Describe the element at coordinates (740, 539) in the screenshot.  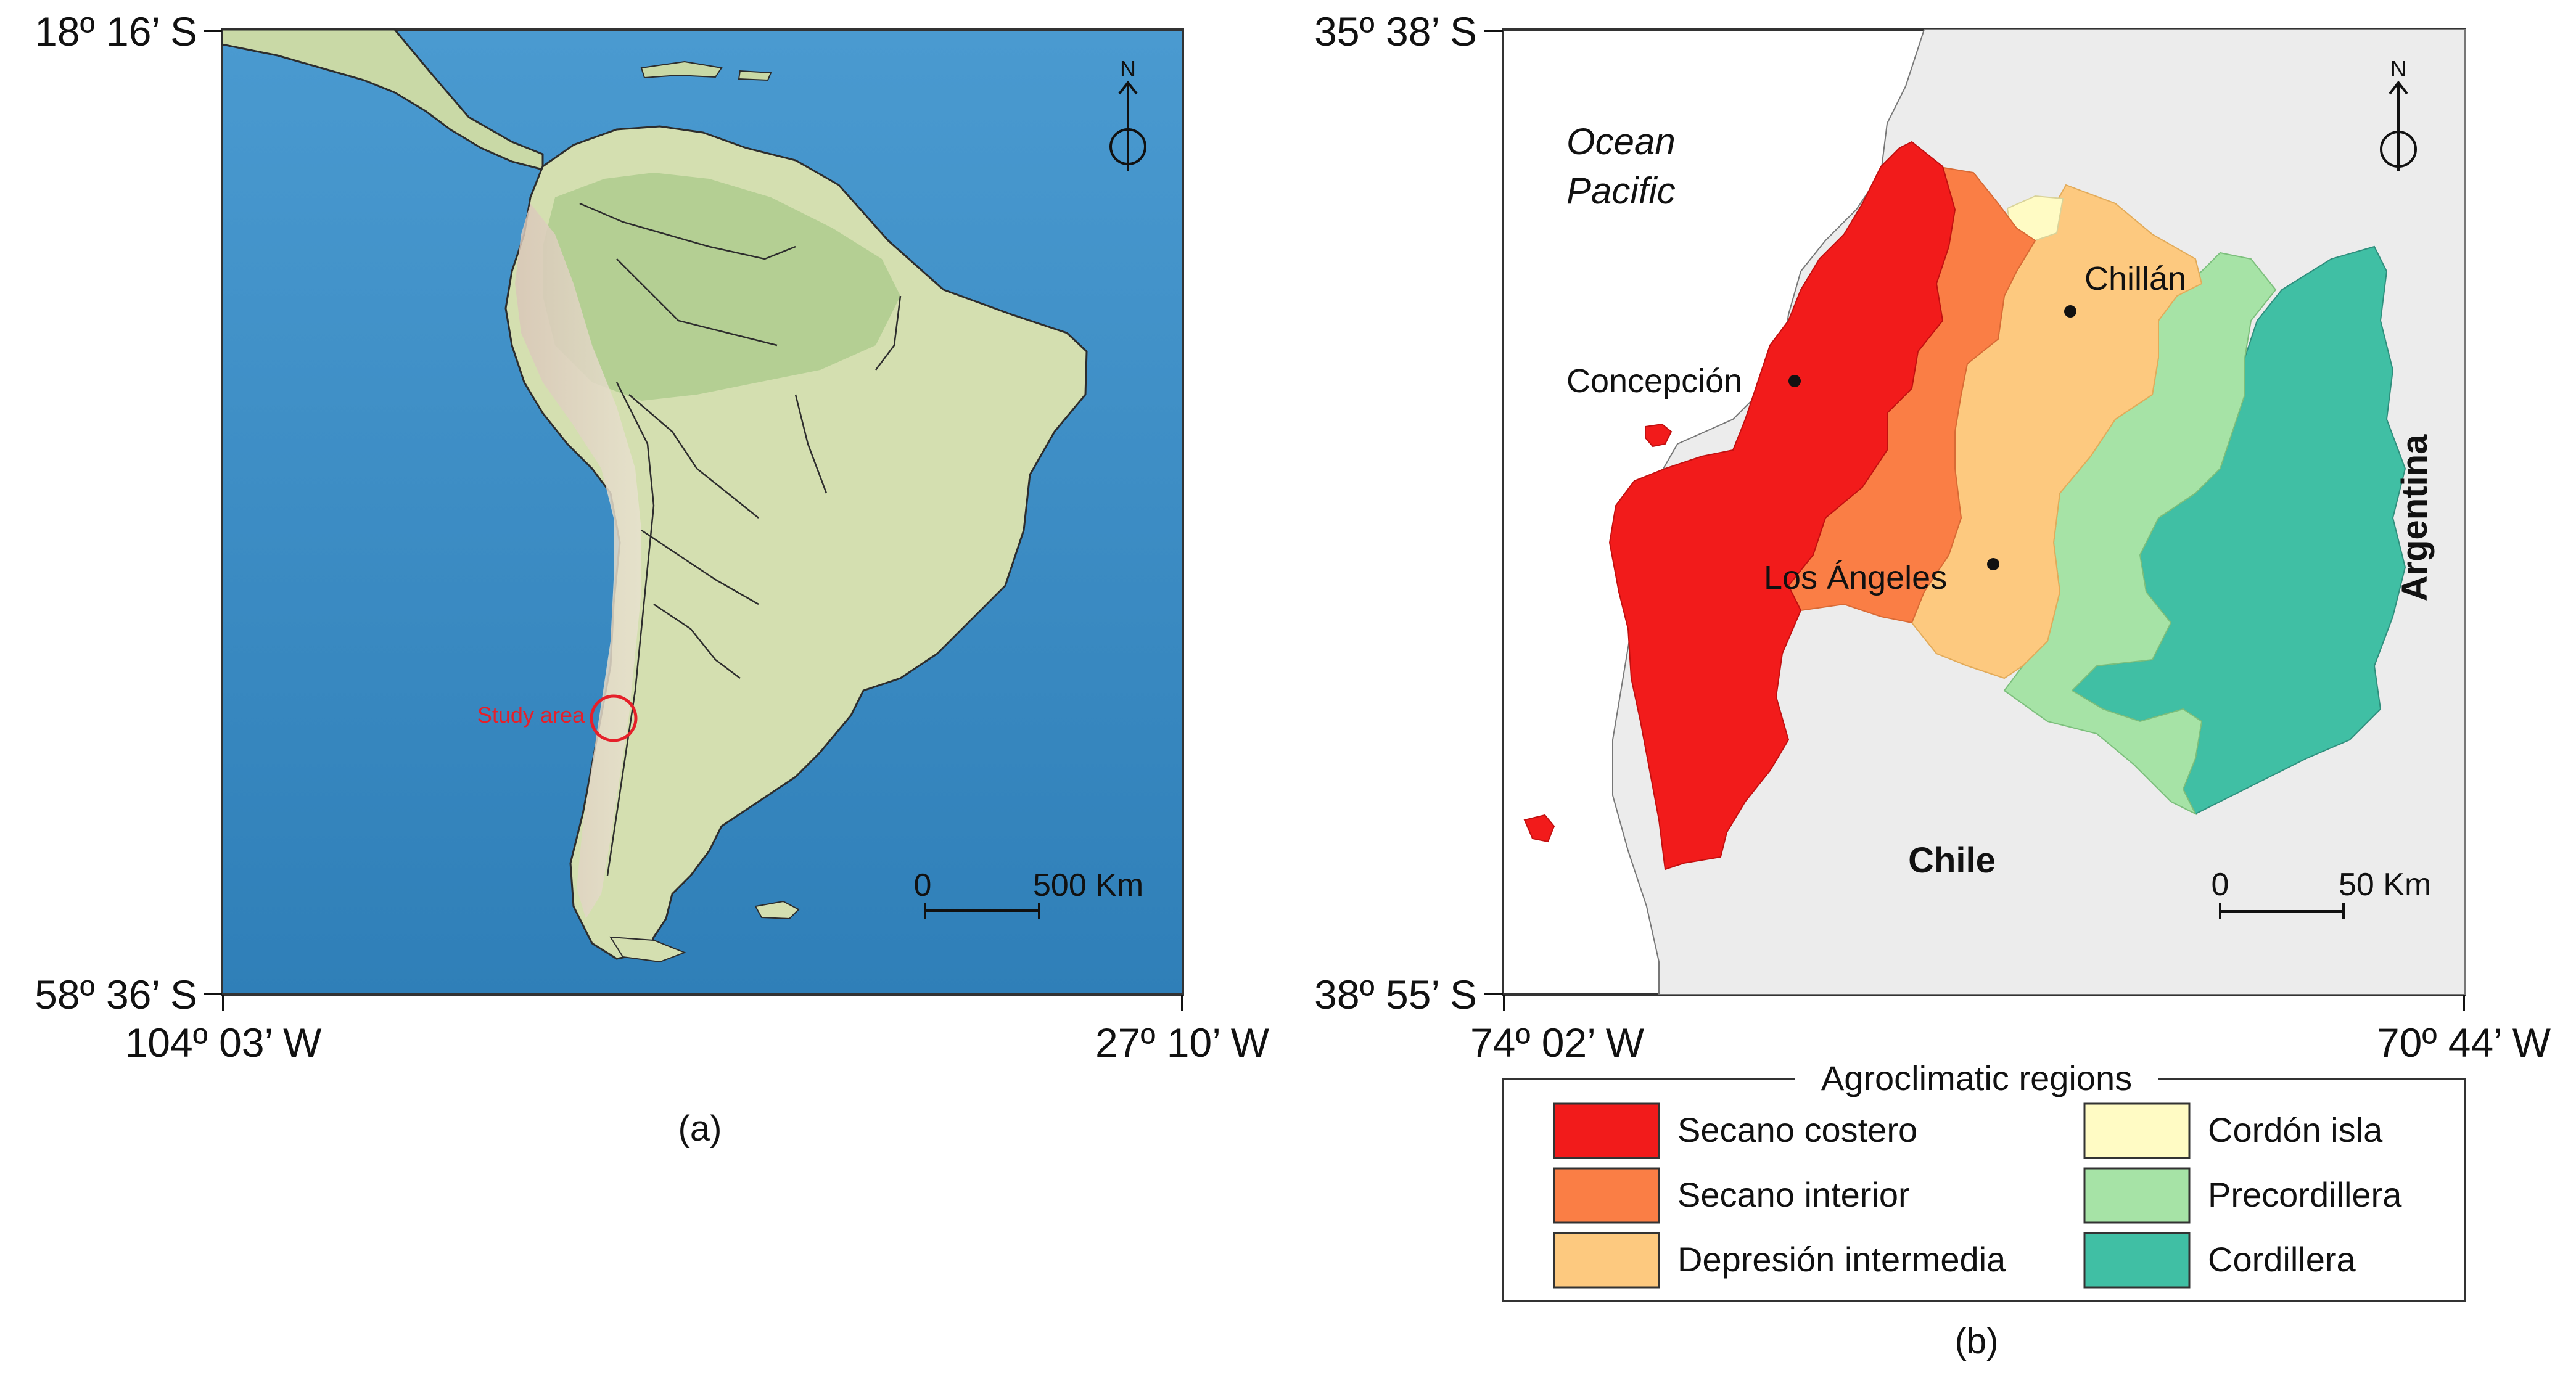
I see `country-borders` at that location.